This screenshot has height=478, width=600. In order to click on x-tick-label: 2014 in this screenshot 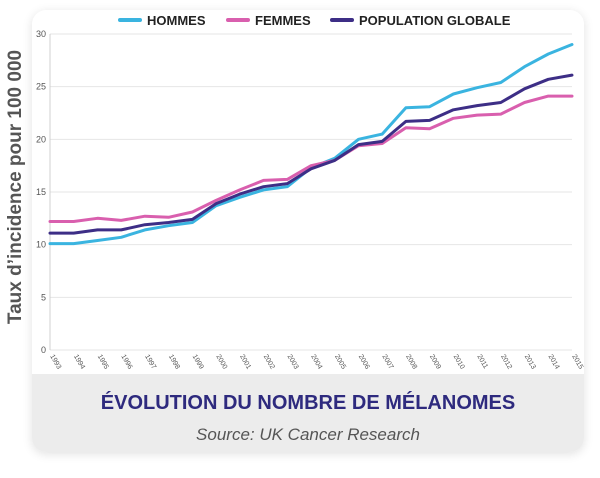, I will do `click(554, 362)`.